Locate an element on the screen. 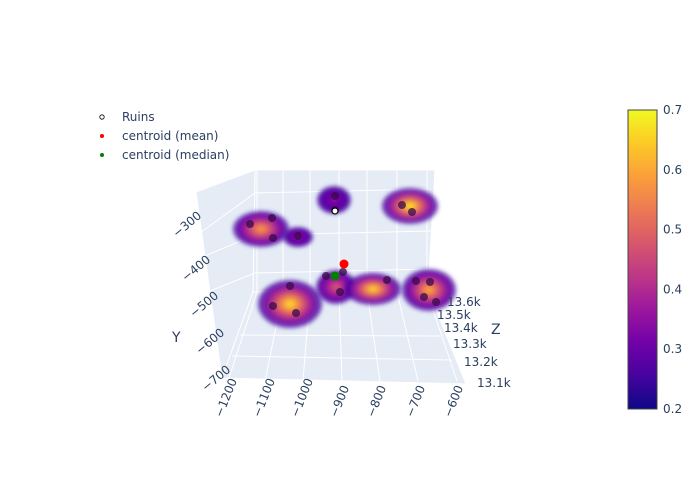  legend-marker-centroid-median is located at coordinates (102, 155).